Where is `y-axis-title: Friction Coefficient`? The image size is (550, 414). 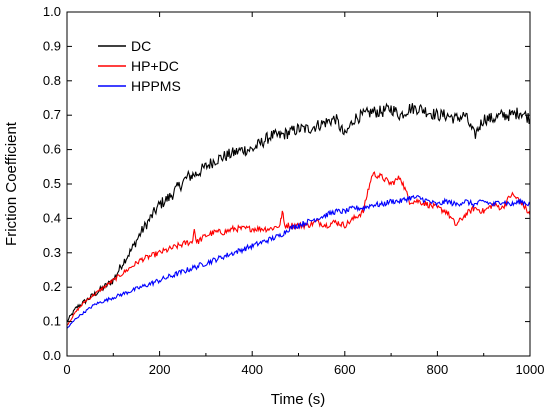 y-axis-title: Friction Coefficient is located at coordinates (11, 183).